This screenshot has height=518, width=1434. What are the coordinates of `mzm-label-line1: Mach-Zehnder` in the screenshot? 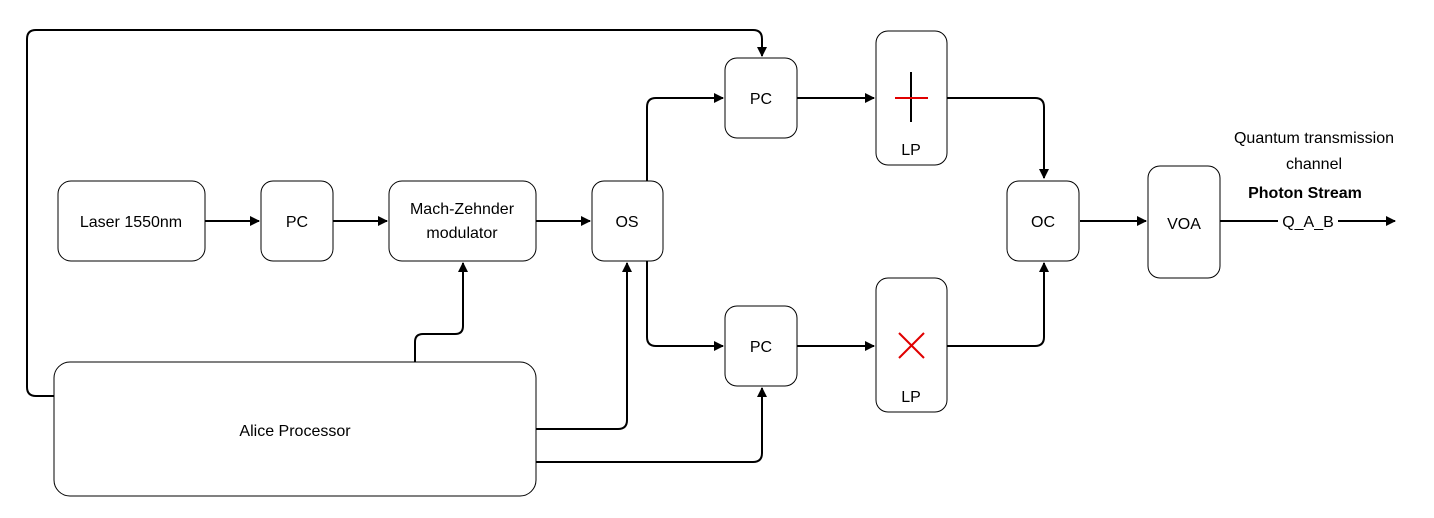 It's located at (462, 209).